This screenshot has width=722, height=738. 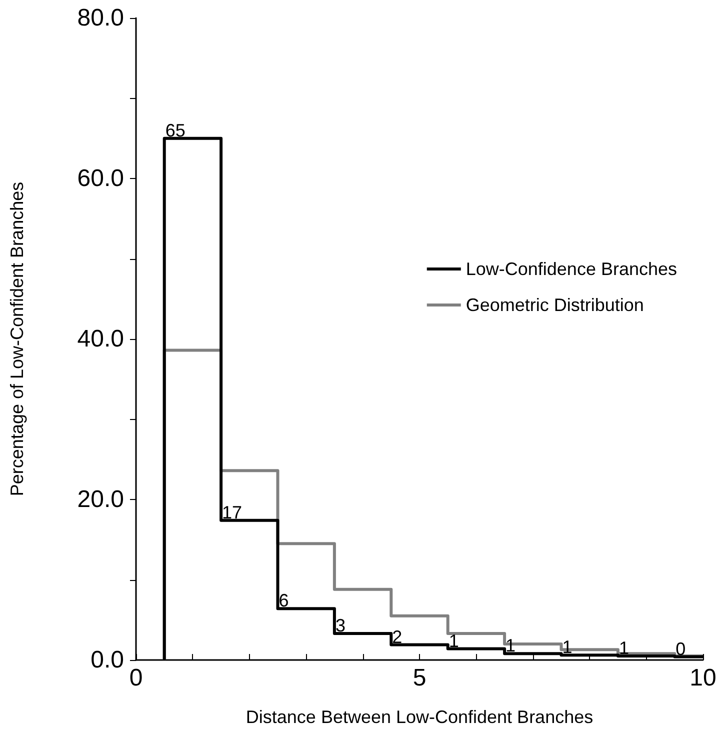 I want to click on data-label: 6, so click(x=283, y=600).